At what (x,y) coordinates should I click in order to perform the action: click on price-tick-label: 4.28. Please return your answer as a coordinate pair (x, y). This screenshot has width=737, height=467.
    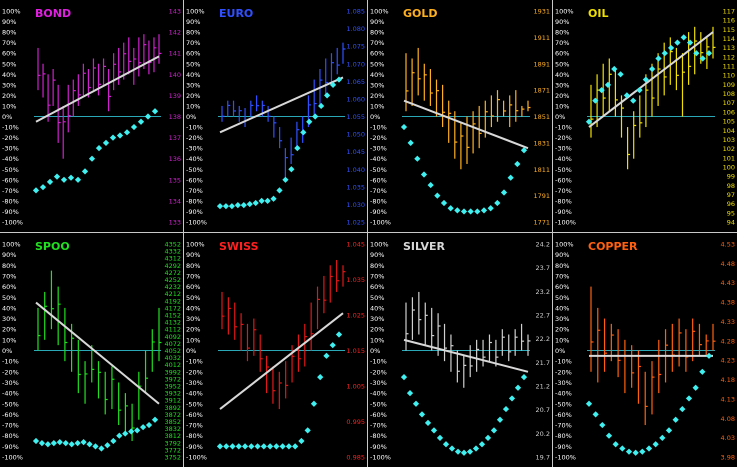
    Looking at the image, I should click on (728, 341).